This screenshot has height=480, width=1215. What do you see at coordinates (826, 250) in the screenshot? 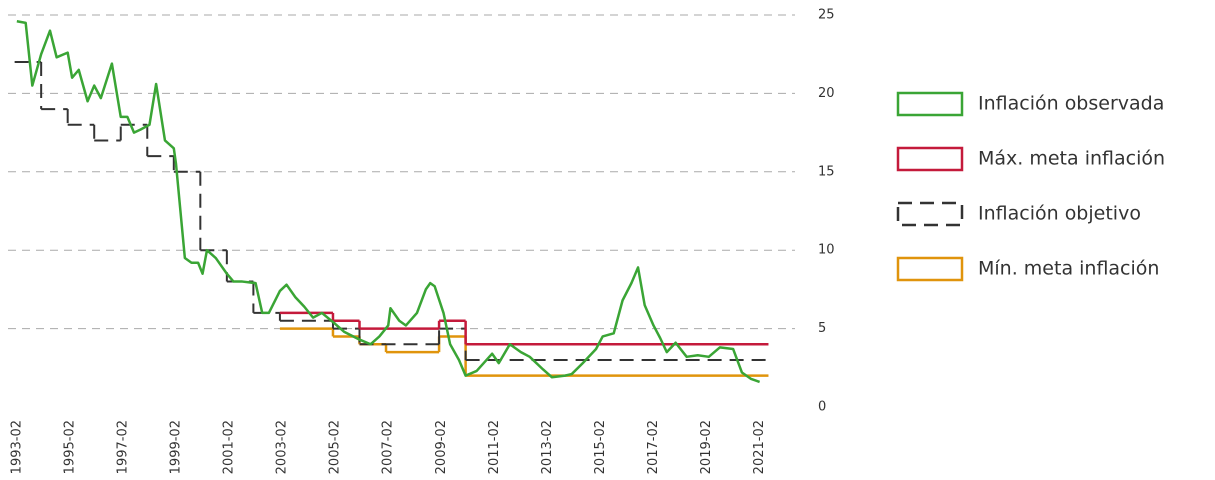
I see `y-tick-label: 10` at bounding box center [826, 250].